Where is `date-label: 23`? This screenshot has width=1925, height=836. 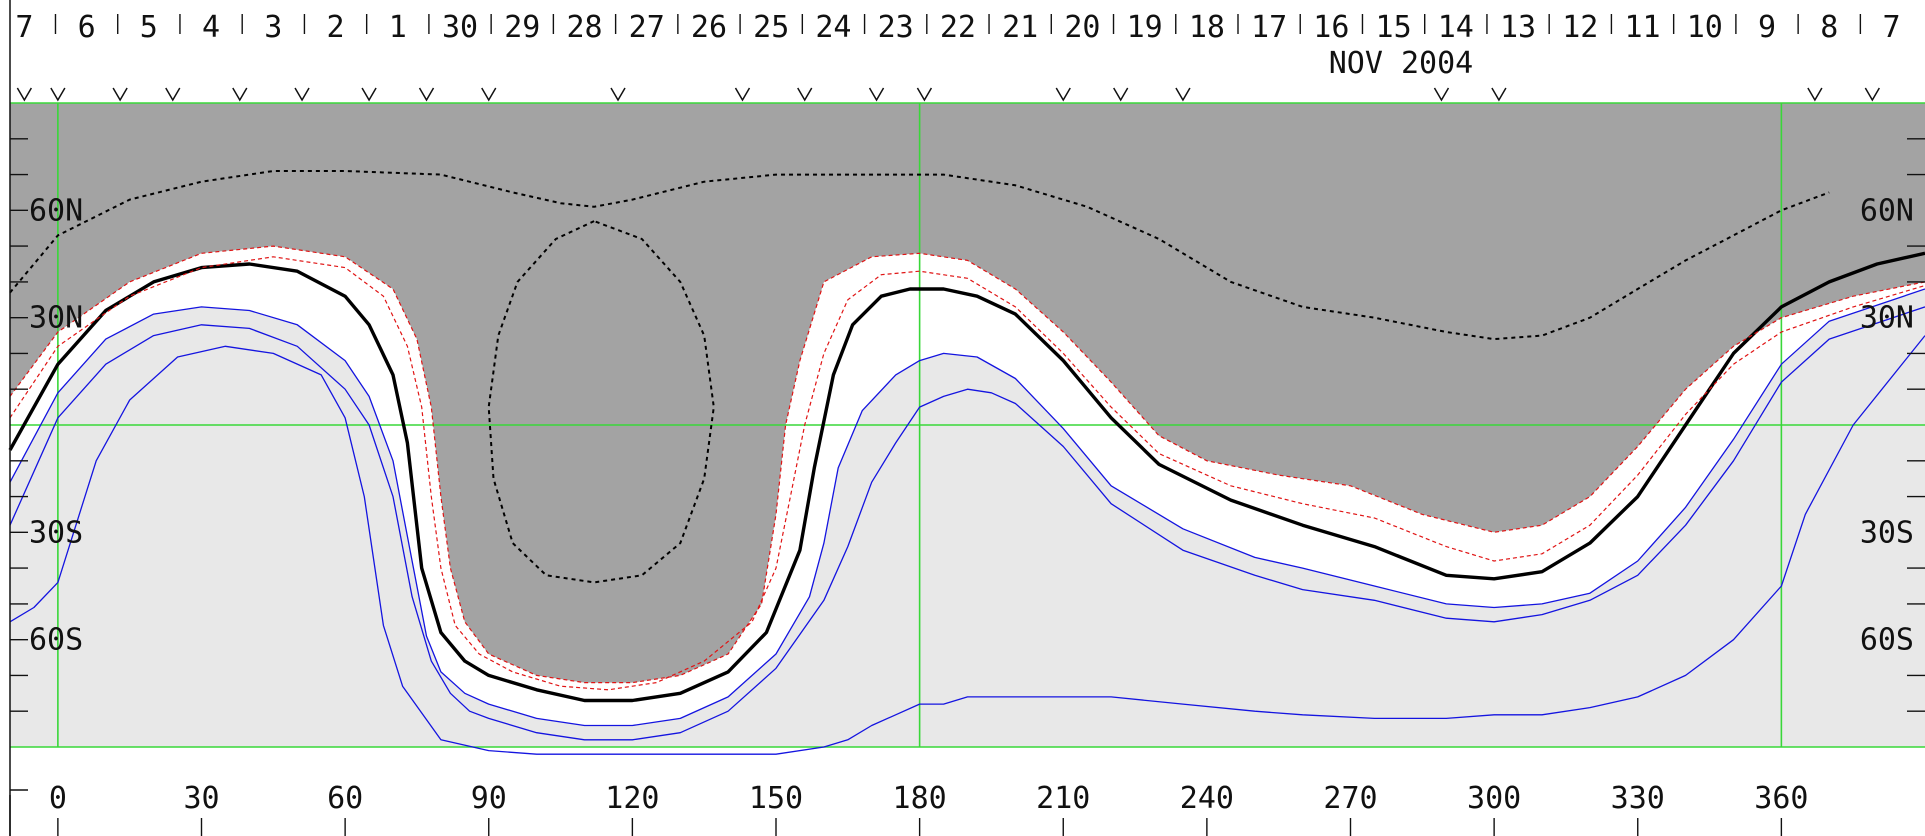
date-label: 23 is located at coordinates (896, 27).